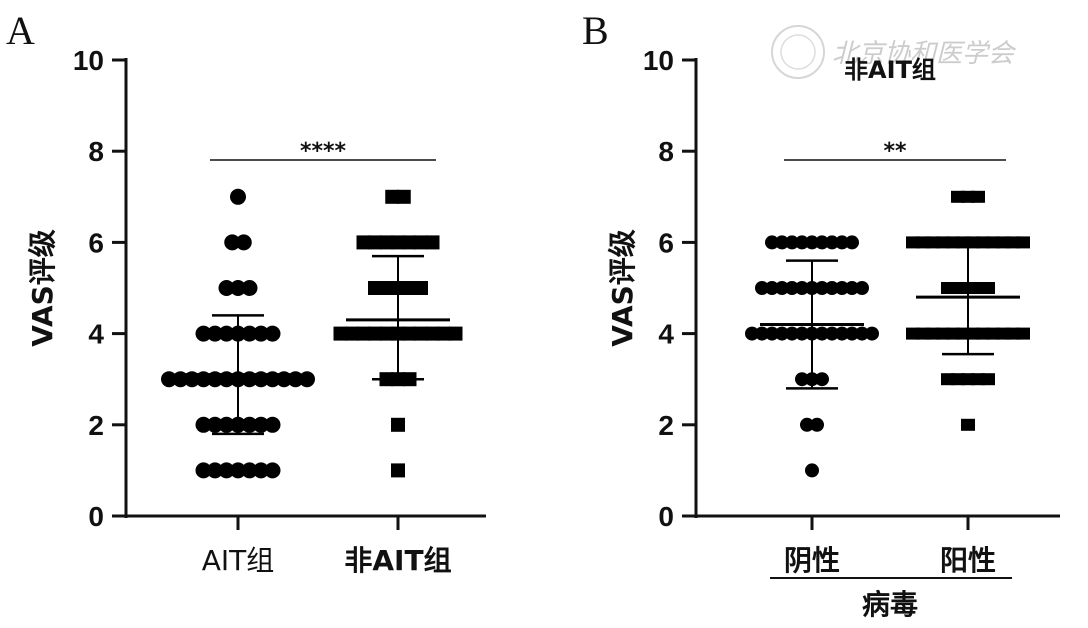 This screenshot has width=1088, height=628. Describe the element at coordinates (895, 151) in the screenshot. I see `significance-label: **` at that location.